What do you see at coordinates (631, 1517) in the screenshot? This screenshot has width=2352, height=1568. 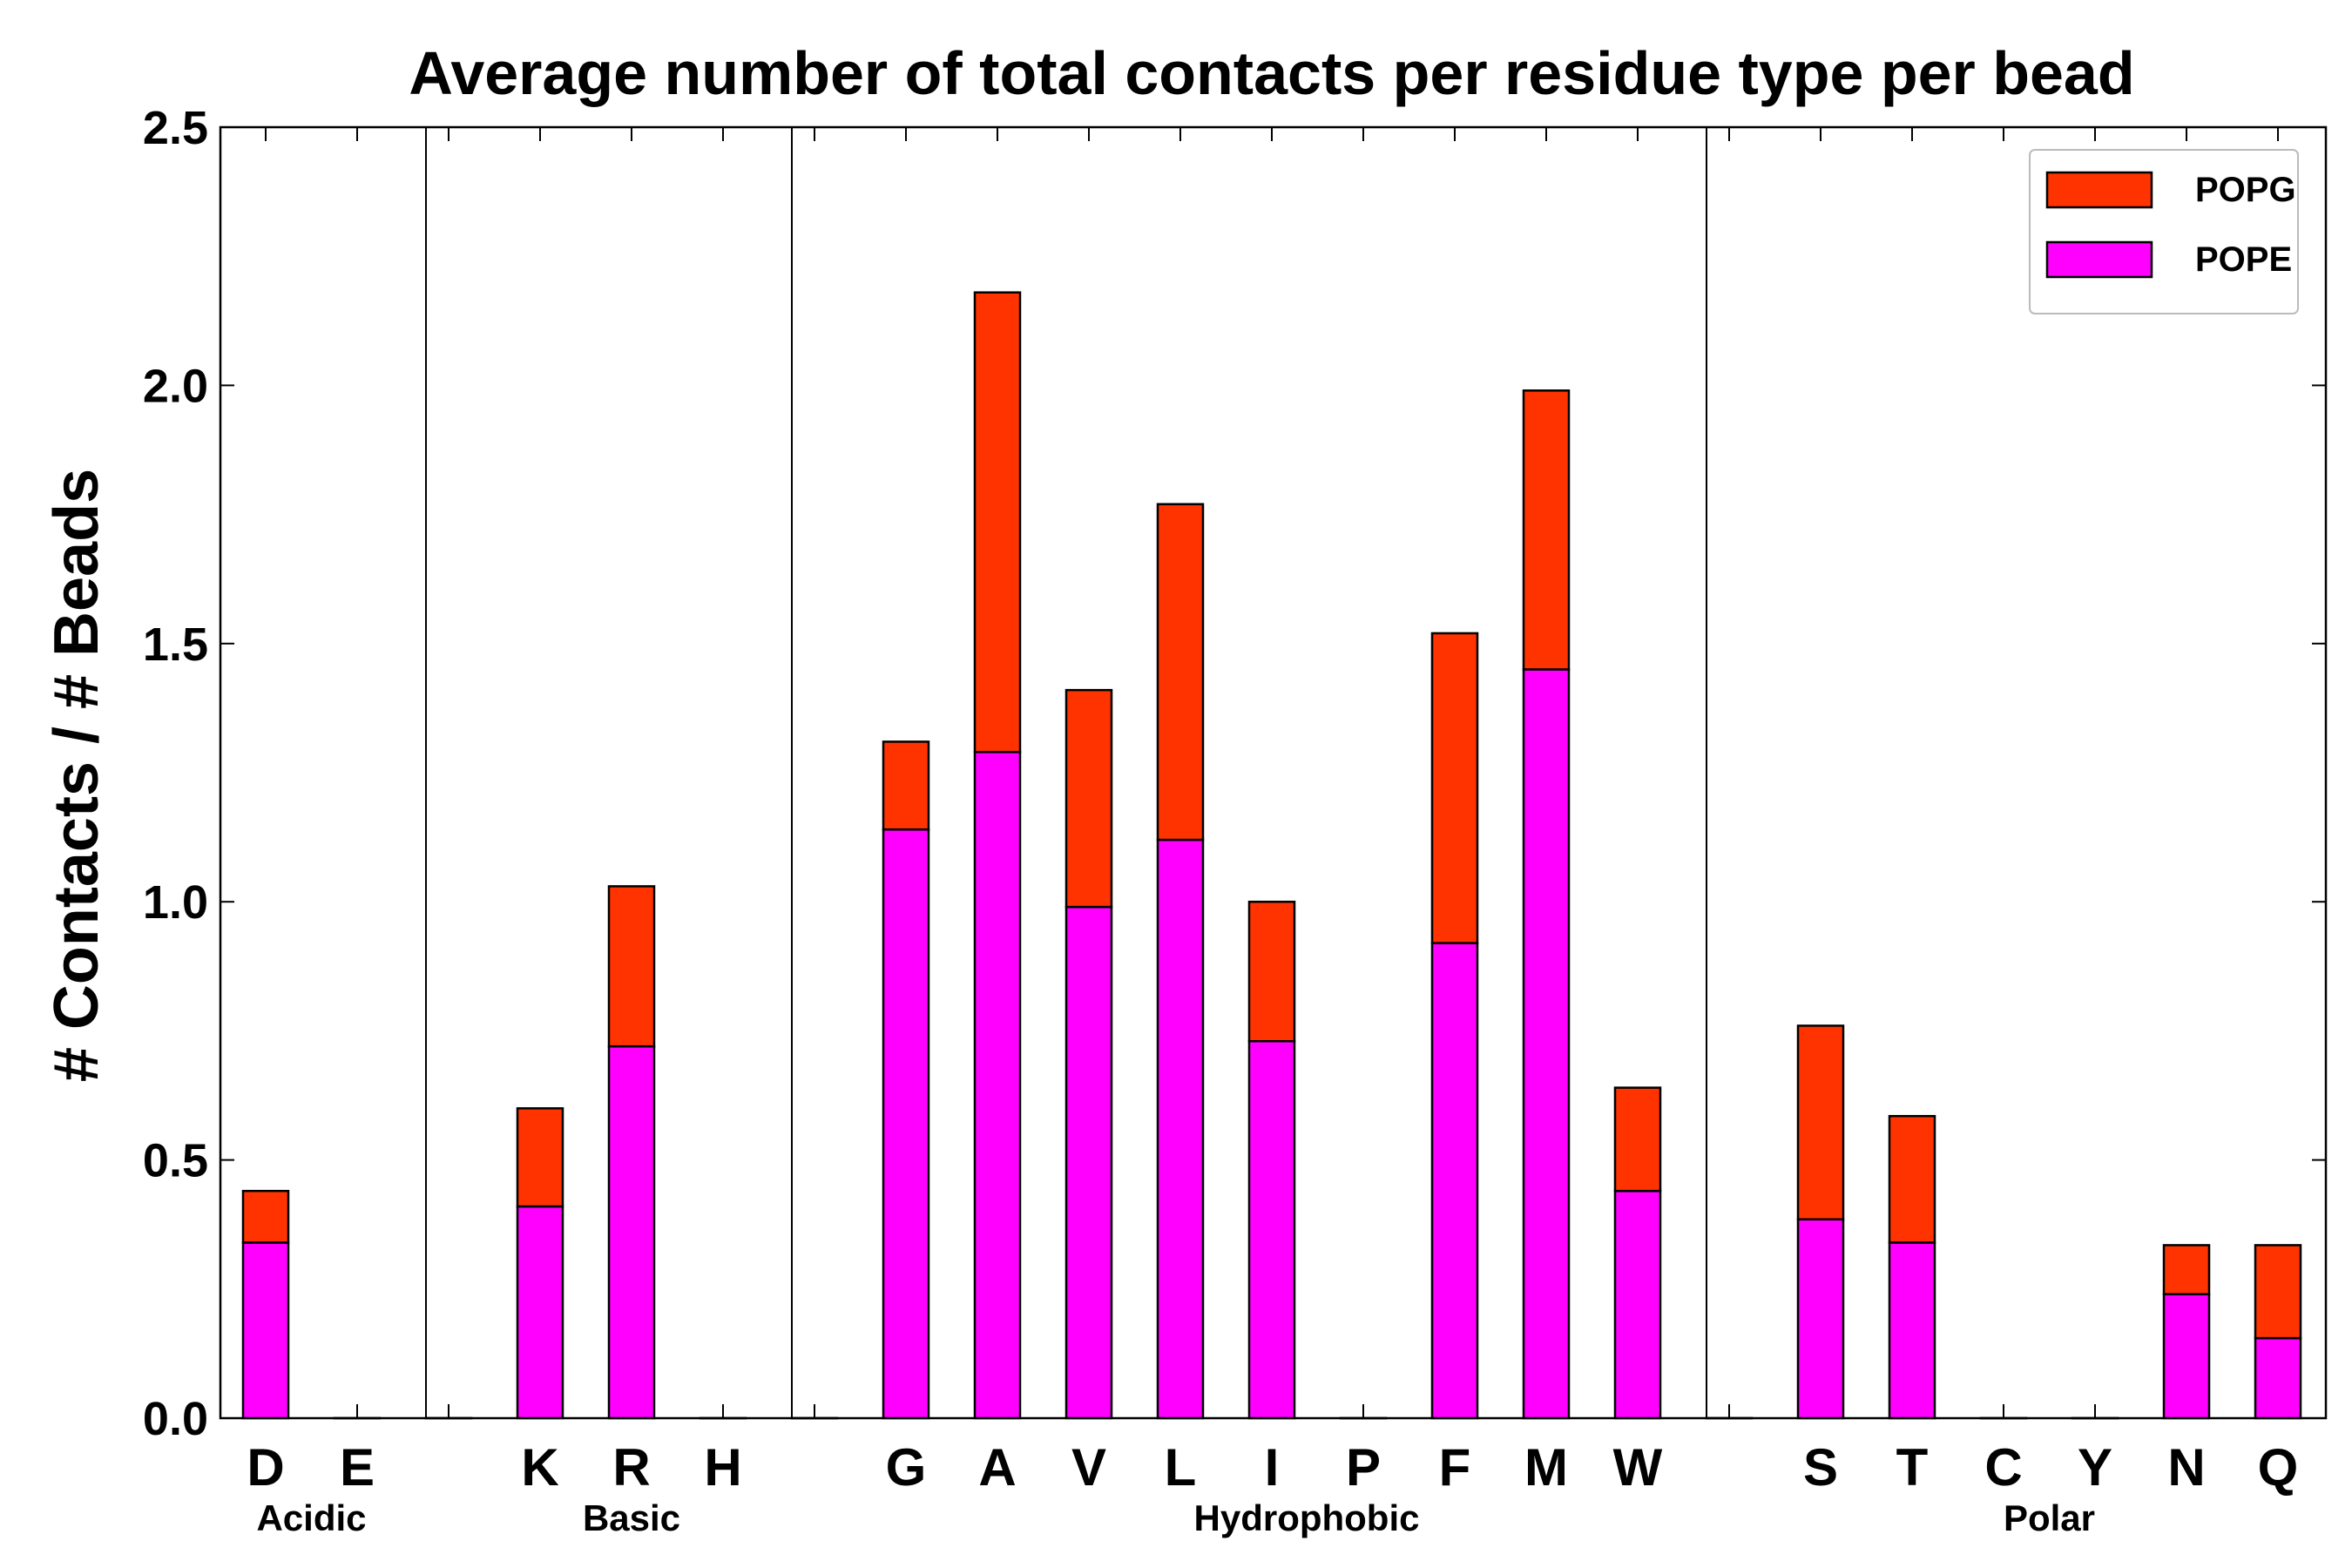 I see `group-label: Basic` at bounding box center [631, 1517].